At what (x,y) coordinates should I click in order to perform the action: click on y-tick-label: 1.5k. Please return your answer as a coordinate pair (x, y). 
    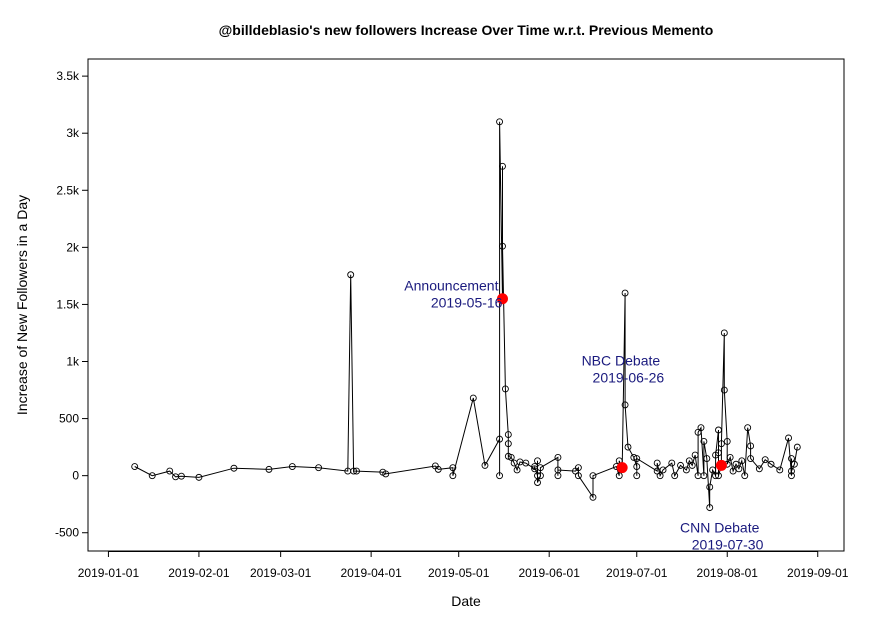
    Looking at the image, I should click on (68, 304).